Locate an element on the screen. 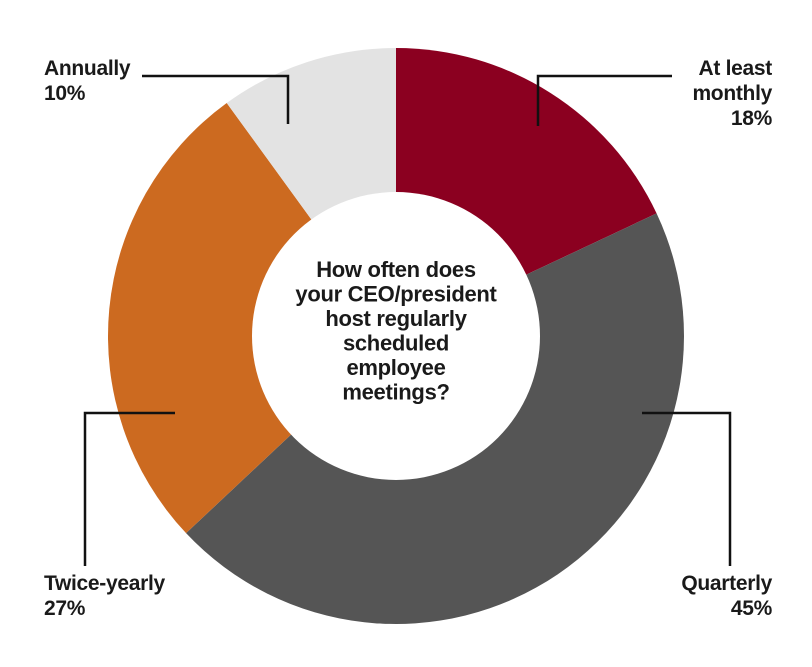  leader-line-twice-yearly is located at coordinates (129, 488).